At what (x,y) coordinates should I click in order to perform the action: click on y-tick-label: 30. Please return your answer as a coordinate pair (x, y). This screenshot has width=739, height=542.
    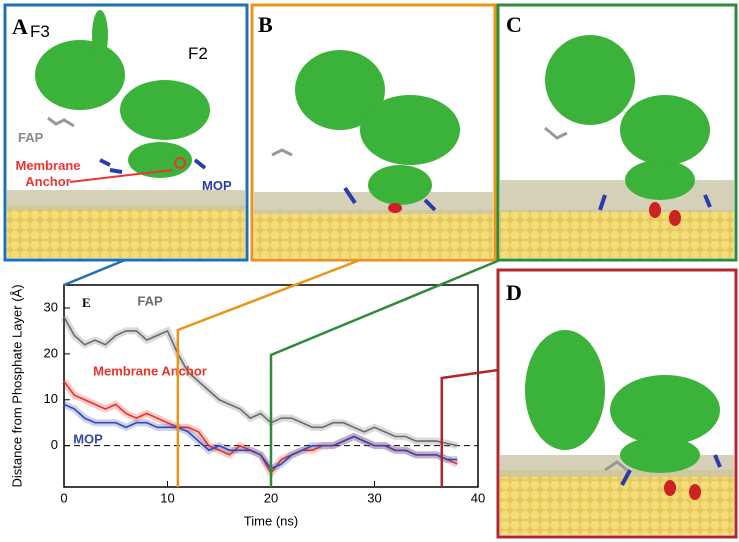
    Looking at the image, I should click on (51, 306).